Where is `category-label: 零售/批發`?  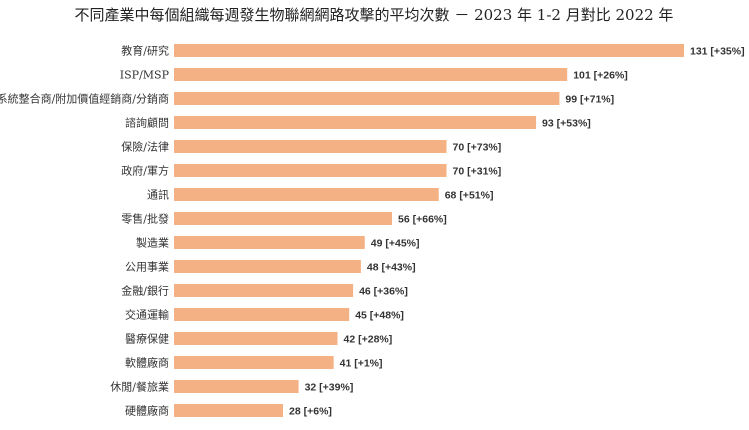 category-label: 零售/批發 is located at coordinates (145, 219).